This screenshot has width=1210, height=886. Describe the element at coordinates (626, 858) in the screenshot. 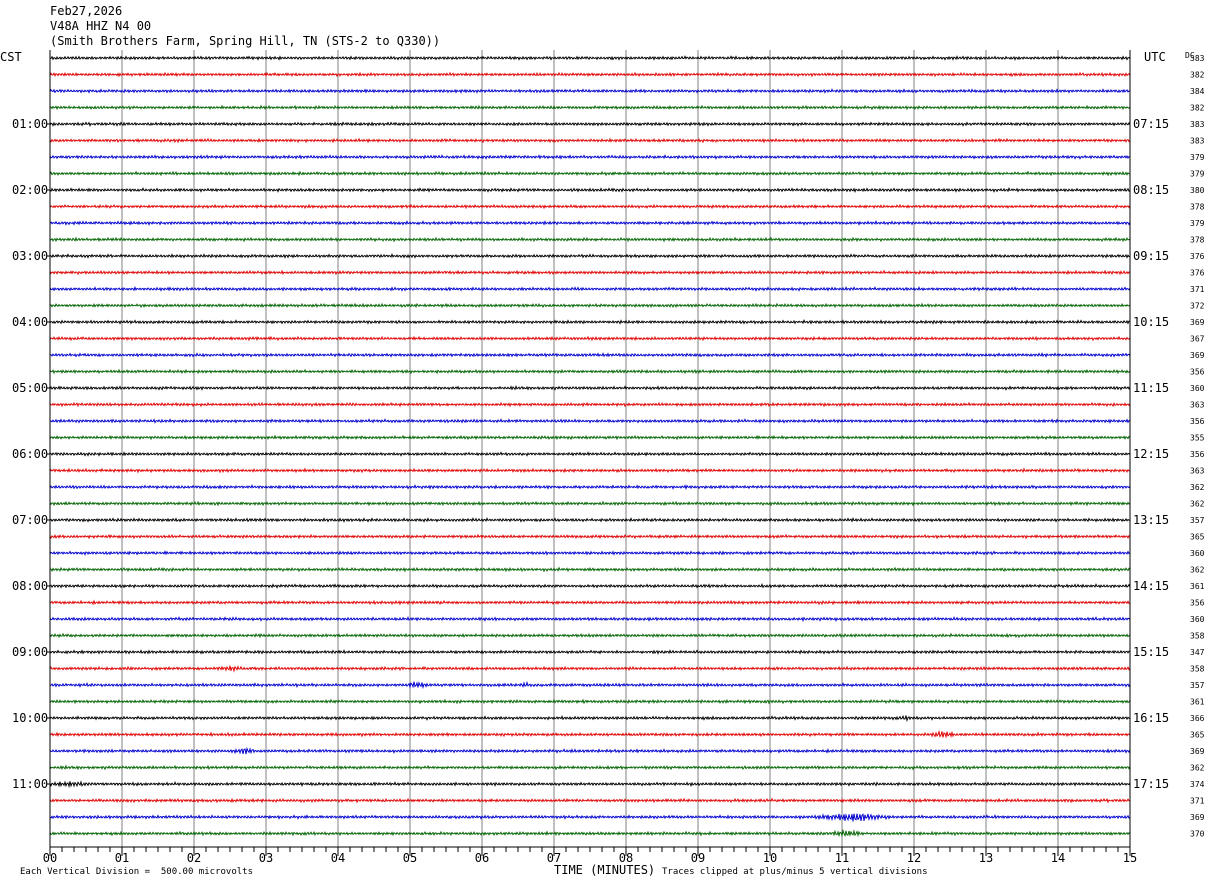

I see `x-tick-label: 08` at that location.